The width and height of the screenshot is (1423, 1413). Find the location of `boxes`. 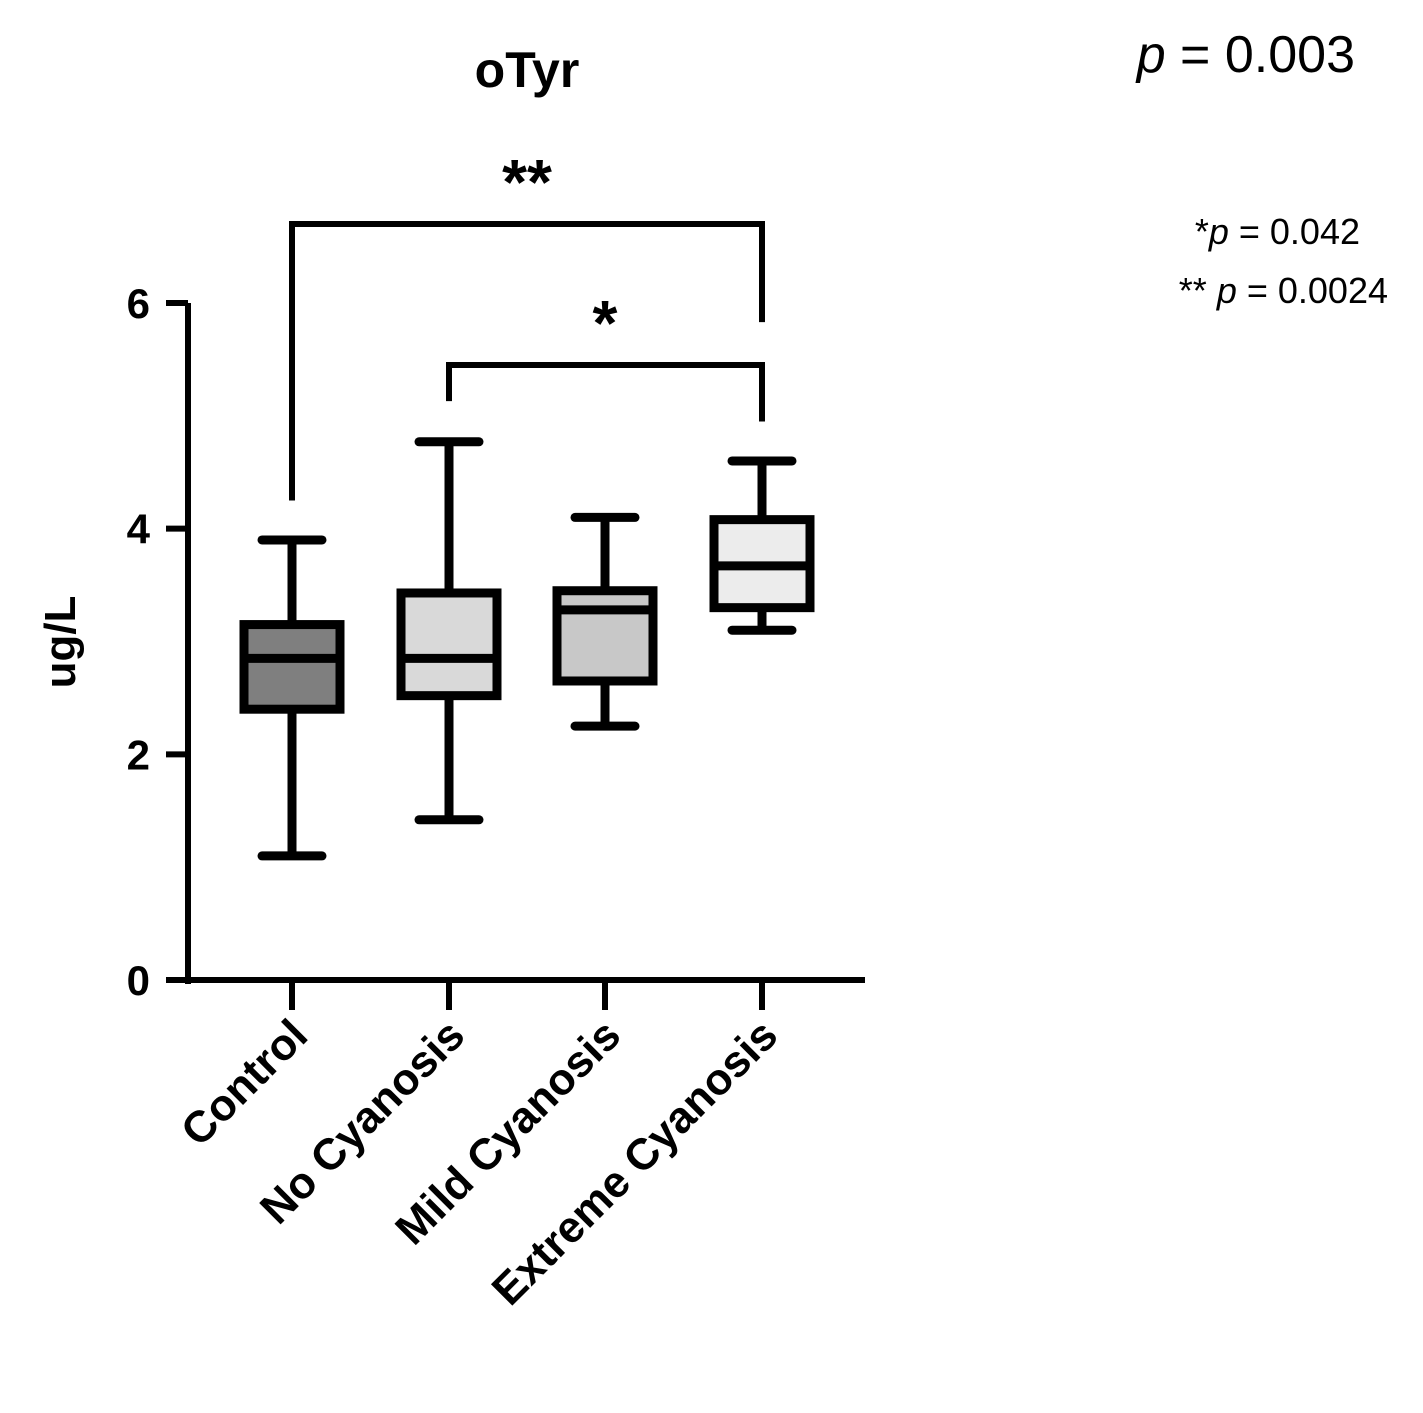

boxes is located at coordinates (527, 649).